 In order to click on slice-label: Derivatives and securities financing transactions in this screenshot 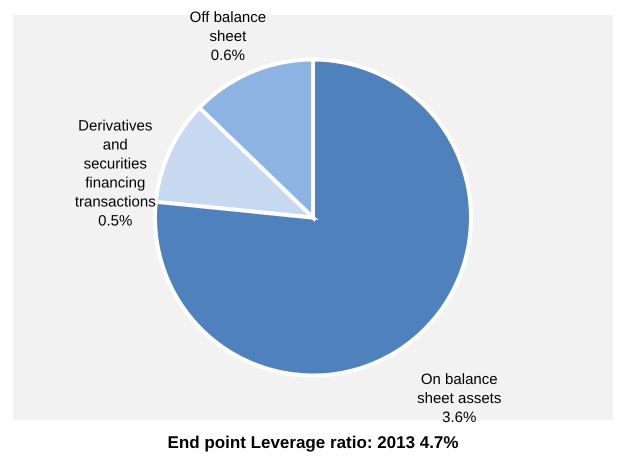, I will do `click(115, 164)`.